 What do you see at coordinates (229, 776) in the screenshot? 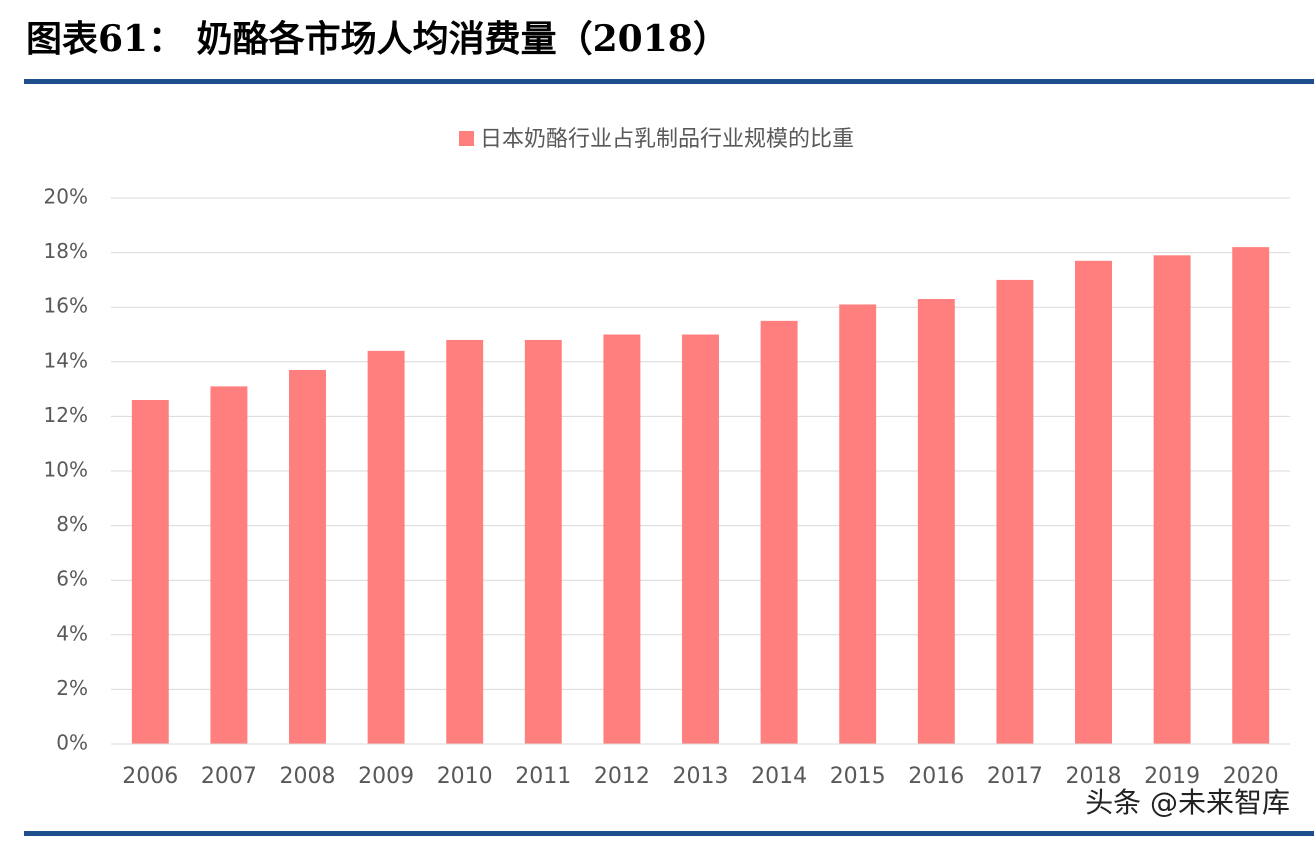
I see `x-tick-label: 2007` at bounding box center [229, 776].